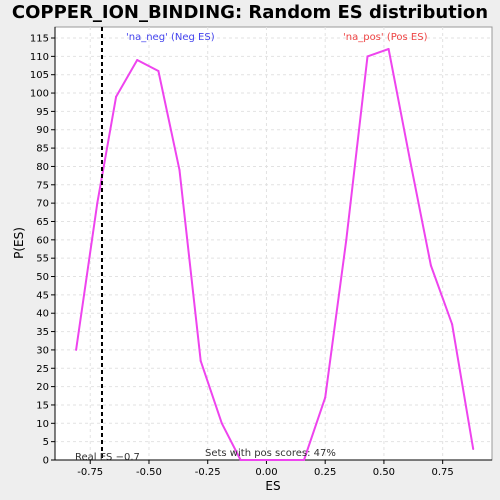 Image resolution: width=500 pixels, height=500 pixels. What do you see at coordinates (42, 167) in the screenshot?
I see `y-tick-label: 80` at bounding box center [42, 167].